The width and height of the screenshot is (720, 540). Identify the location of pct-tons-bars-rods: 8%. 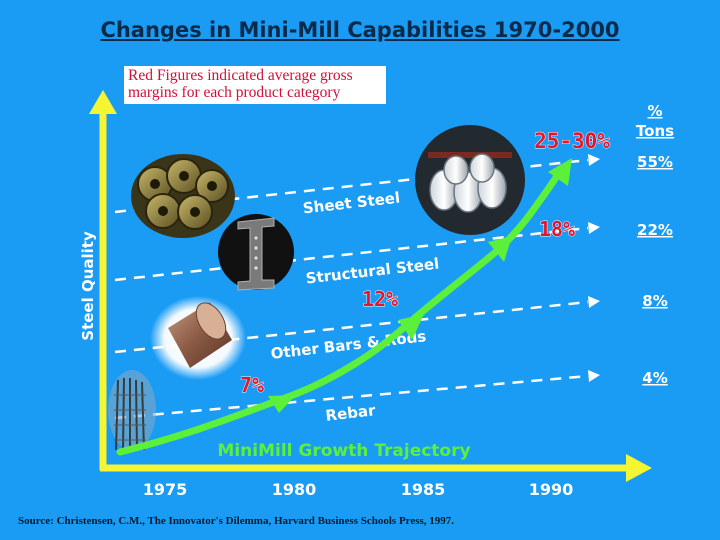
(654, 301).